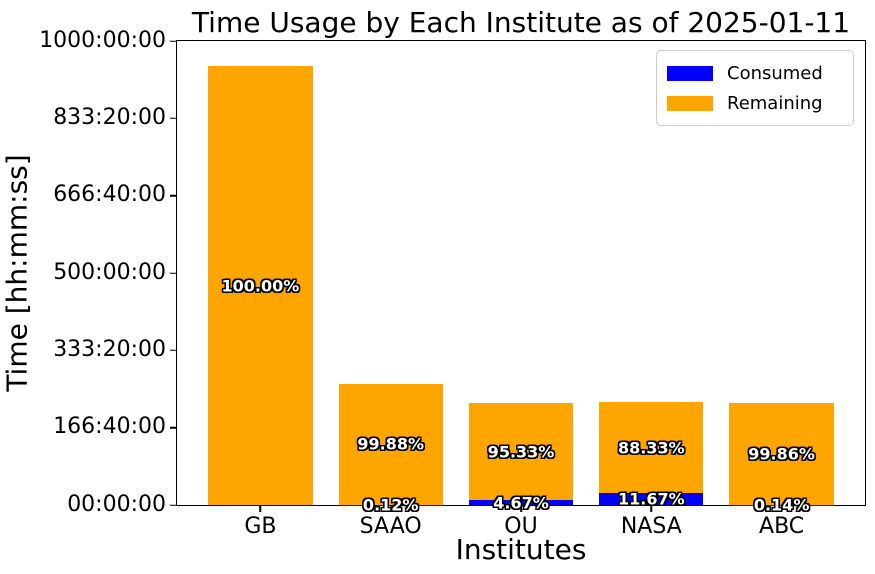  I want to click on bar-segment-remaining-OU, so click(521, 451).